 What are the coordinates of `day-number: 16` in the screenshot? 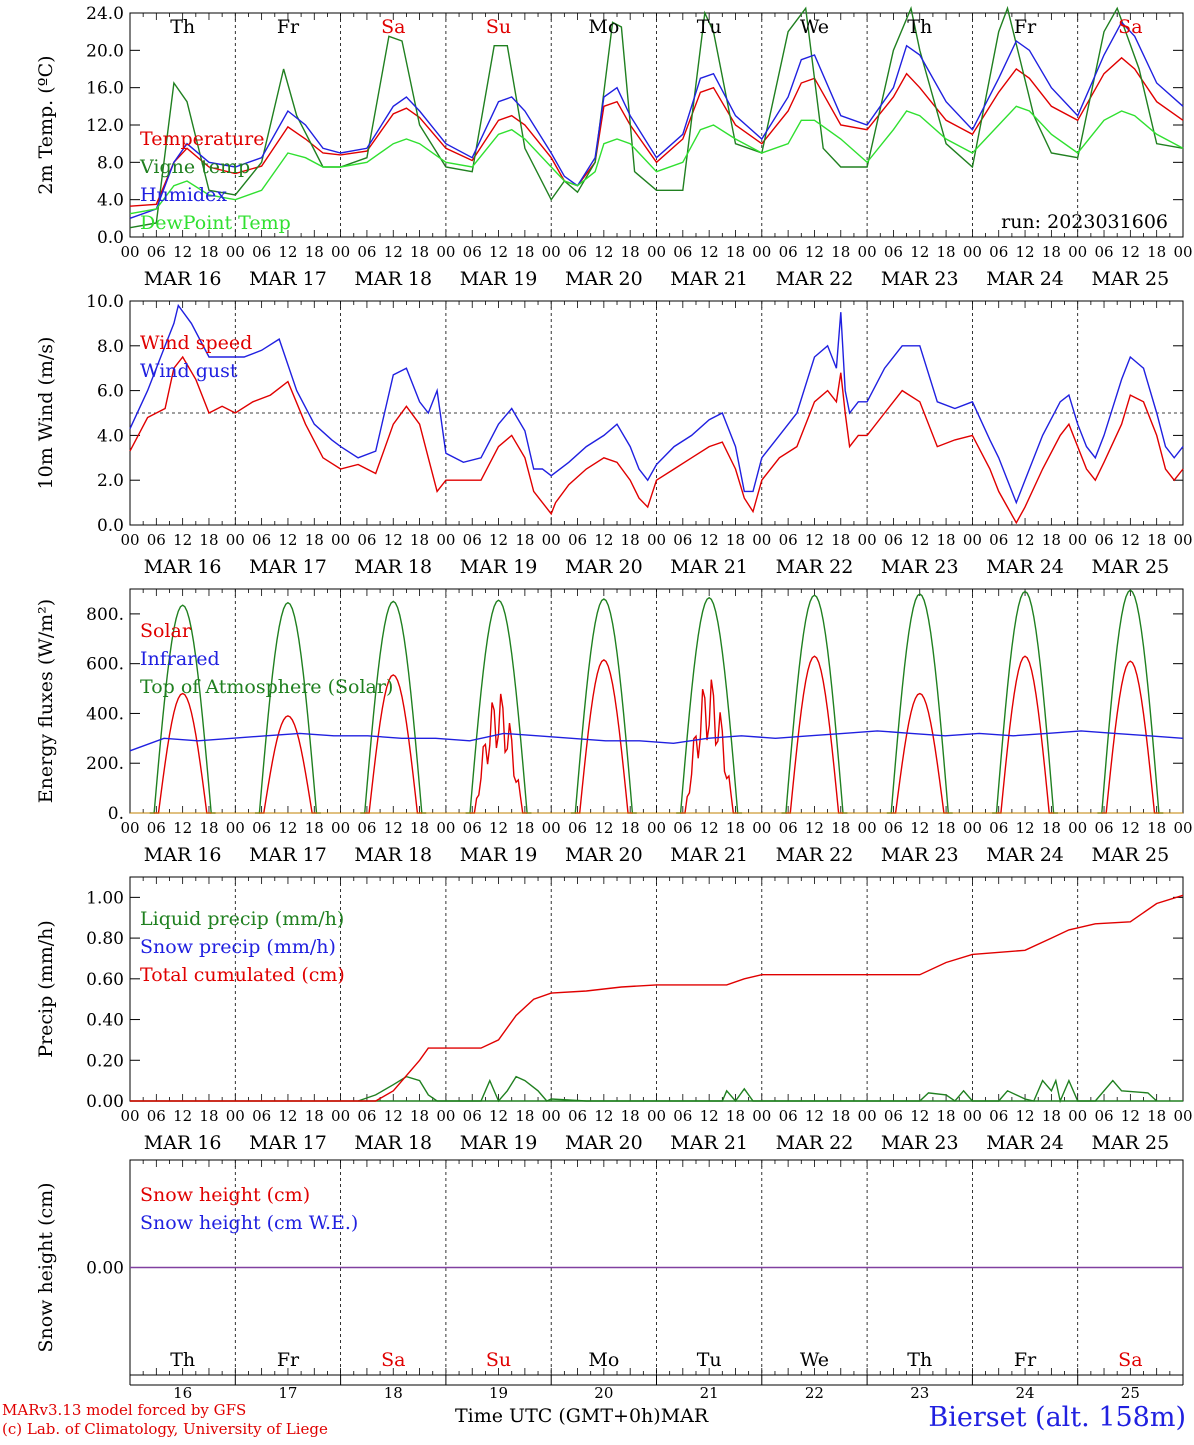 It's located at (182, 1393).